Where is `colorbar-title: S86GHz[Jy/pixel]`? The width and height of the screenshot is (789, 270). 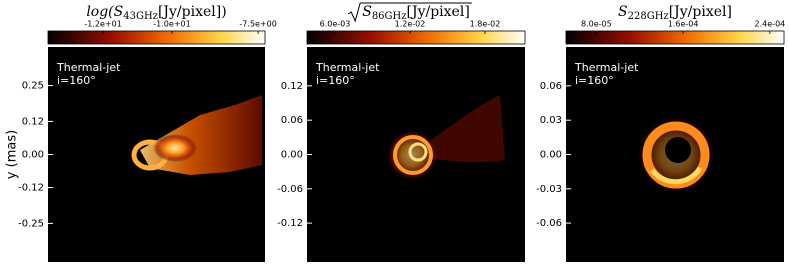
colorbar-title: S86GHz[Jy/pixel] is located at coordinates (416, 13).